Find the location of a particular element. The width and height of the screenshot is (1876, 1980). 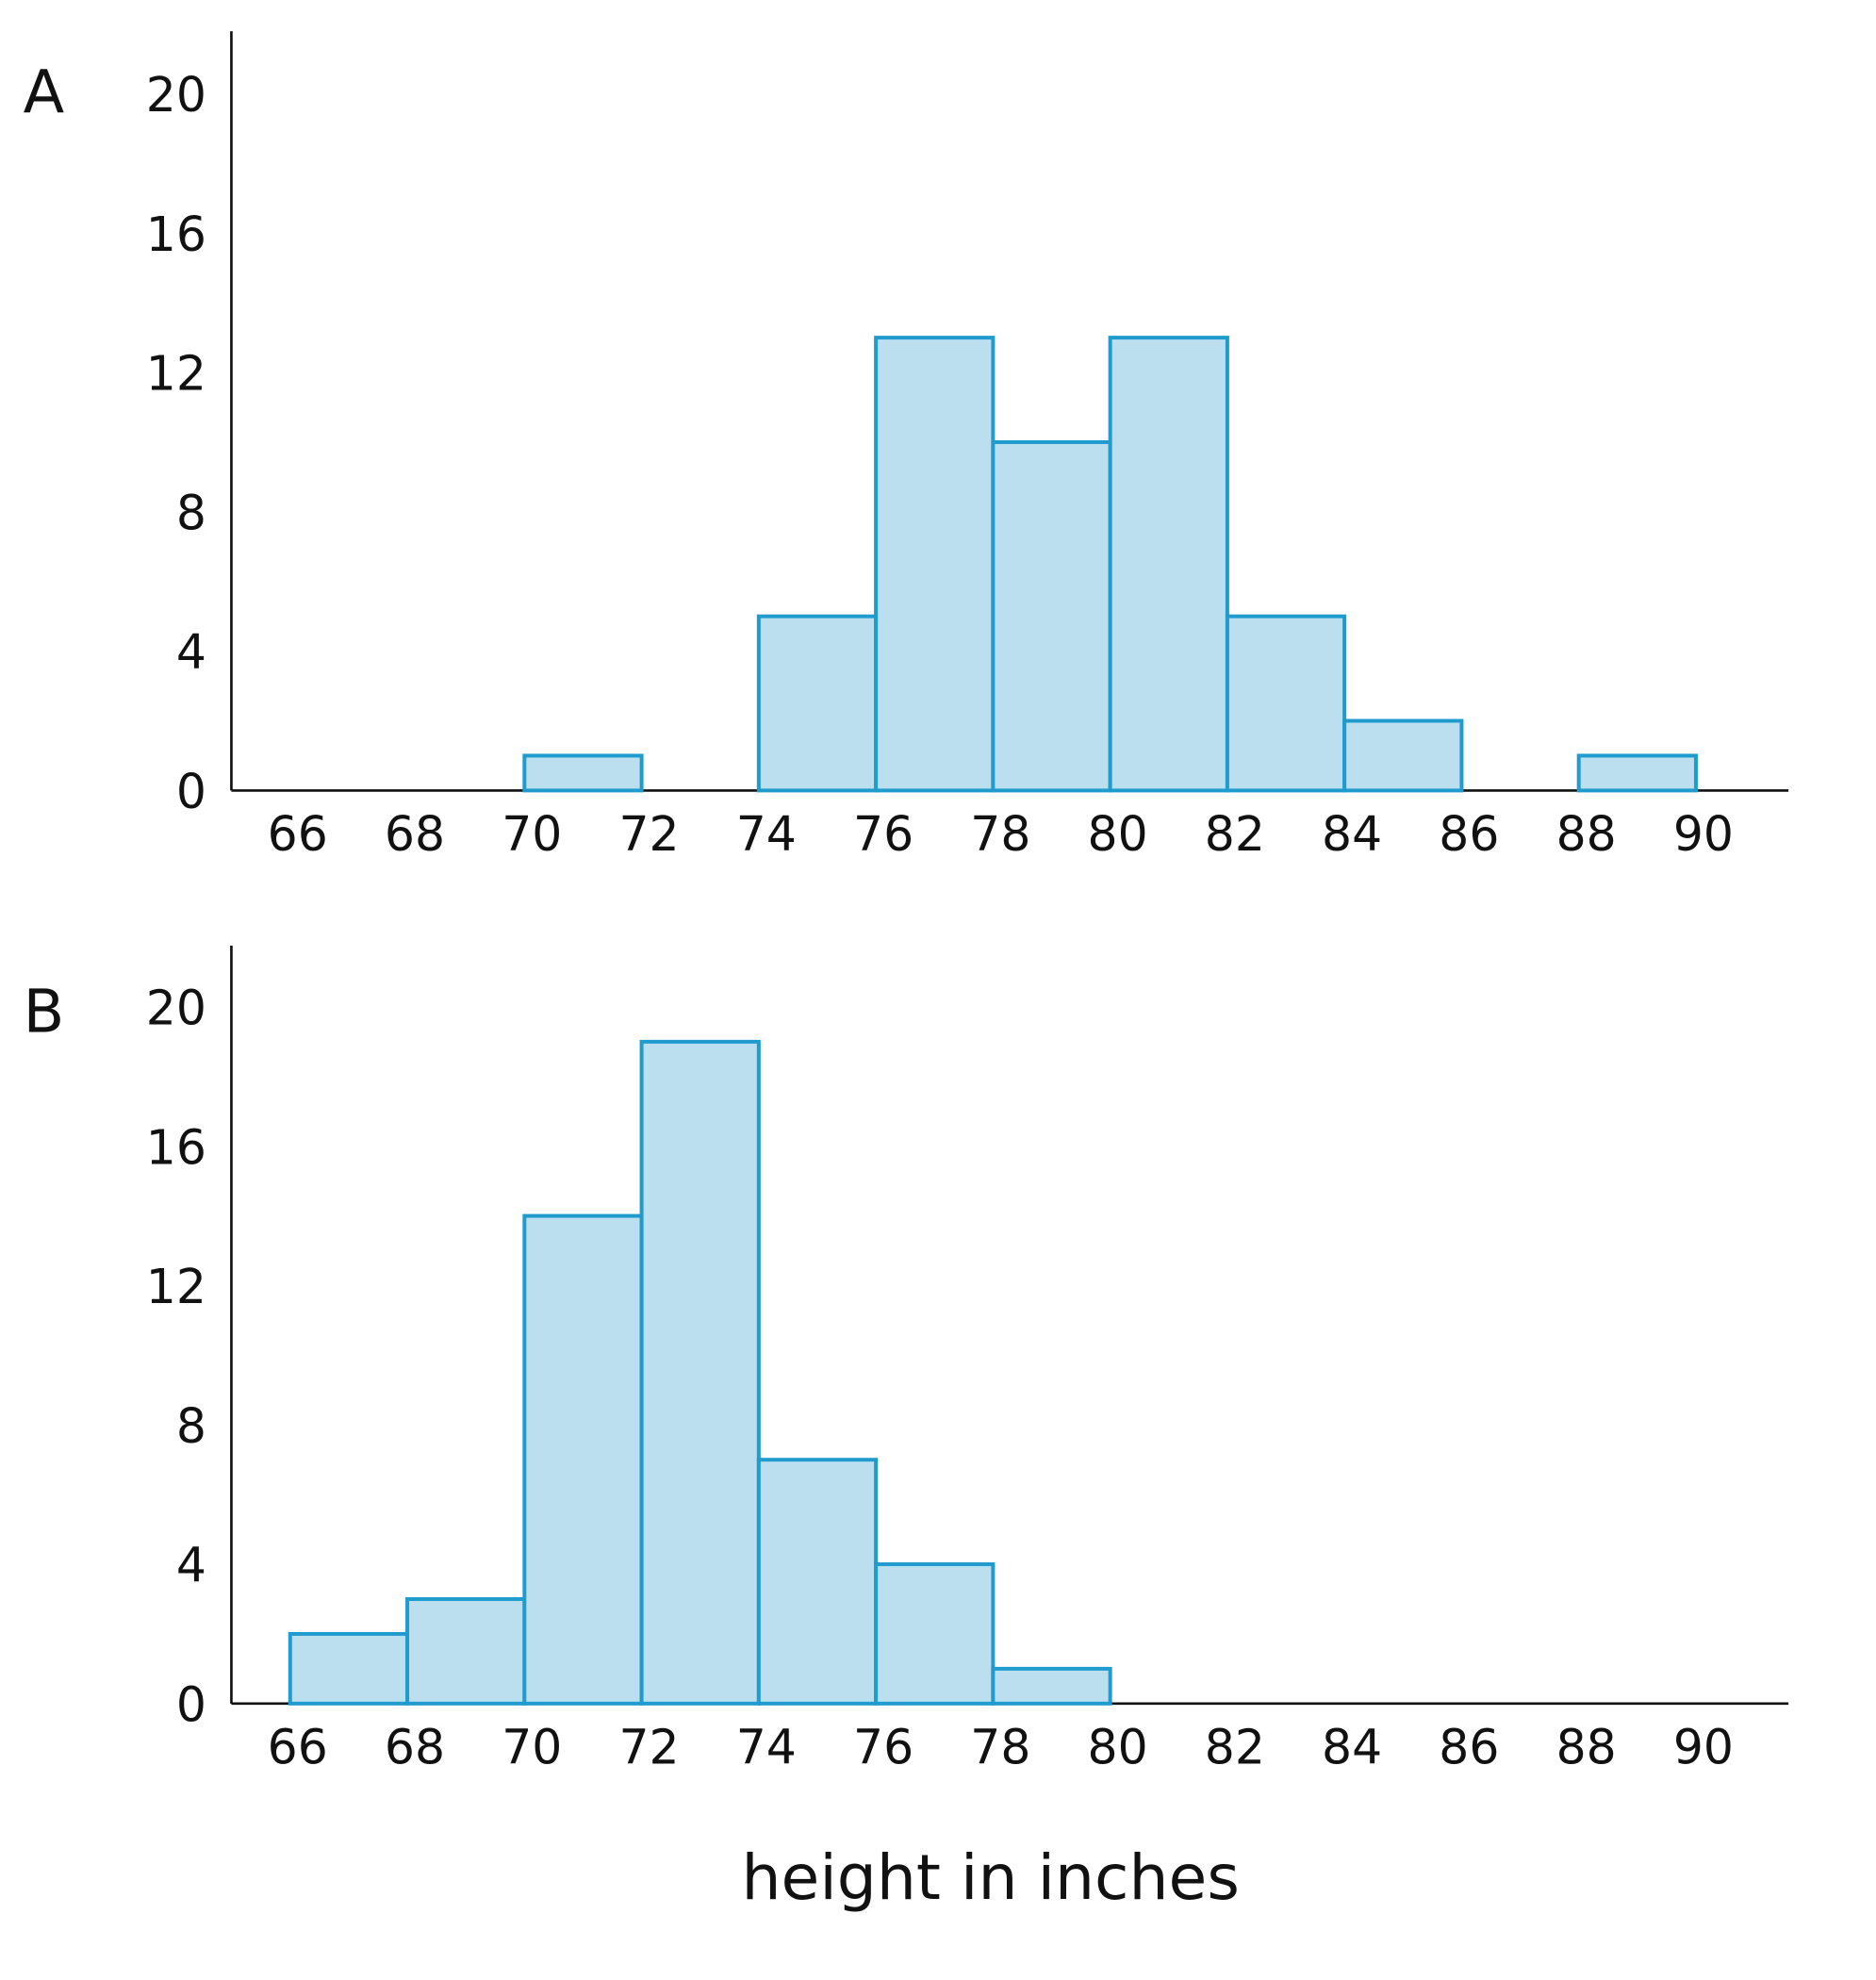

panel-label: B is located at coordinates (44, 1012).